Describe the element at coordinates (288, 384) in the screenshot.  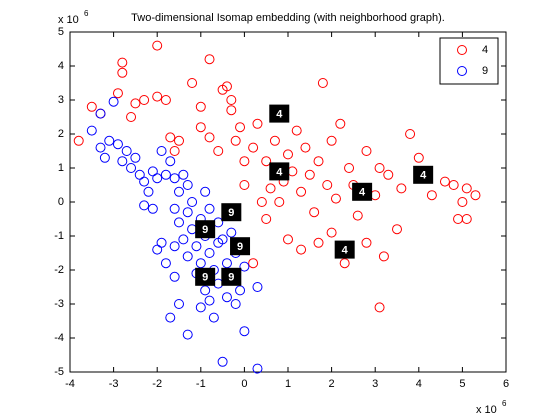
I see `x-tick-label: 1` at that location.